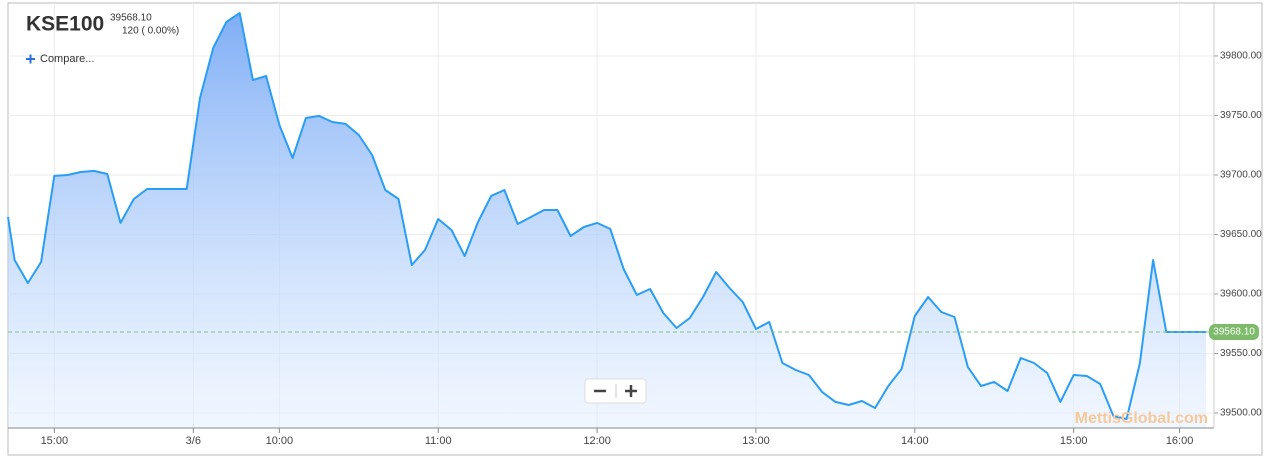  Describe the element at coordinates (131, 18) in the screenshot. I see `last-price: 39568.10` at that location.